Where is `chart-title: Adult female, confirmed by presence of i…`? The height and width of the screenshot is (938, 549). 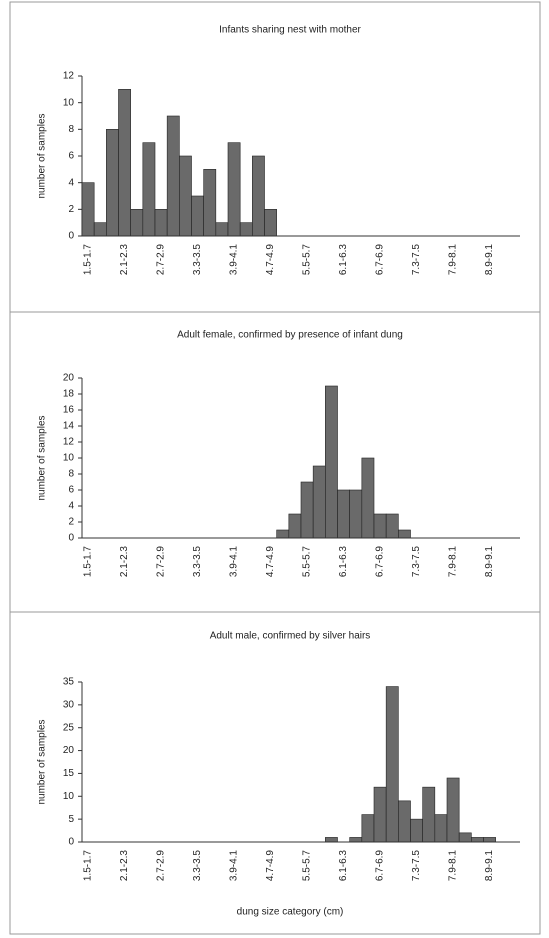 chart-title: Adult female, confirmed by presence of i… is located at coordinates (290, 335).